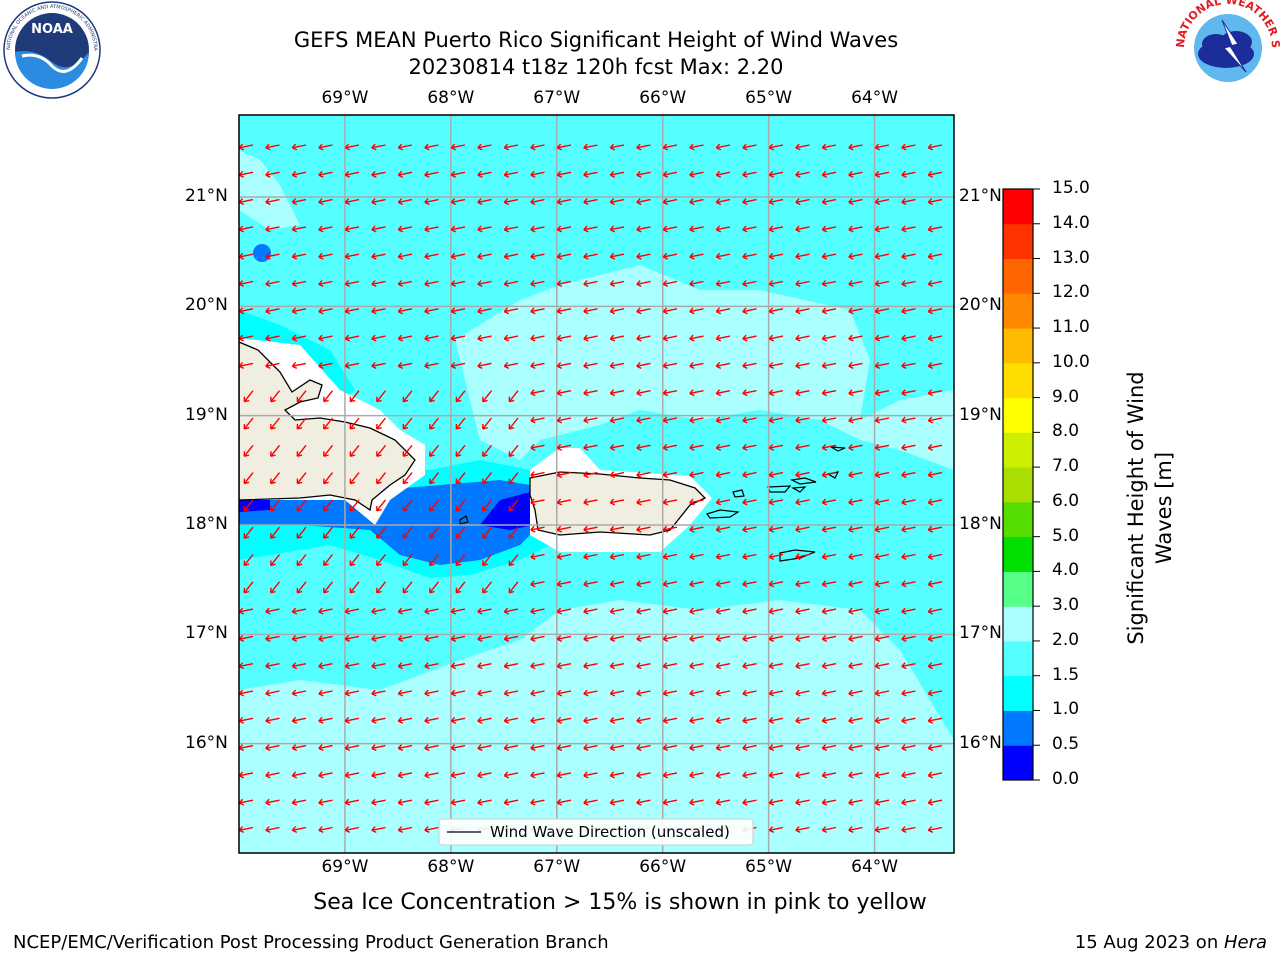 The width and height of the screenshot is (1280, 960). What do you see at coordinates (769, 98) in the screenshot?
I see `lon-tick-label-top: 65°W` at bounding box center [769, 98].